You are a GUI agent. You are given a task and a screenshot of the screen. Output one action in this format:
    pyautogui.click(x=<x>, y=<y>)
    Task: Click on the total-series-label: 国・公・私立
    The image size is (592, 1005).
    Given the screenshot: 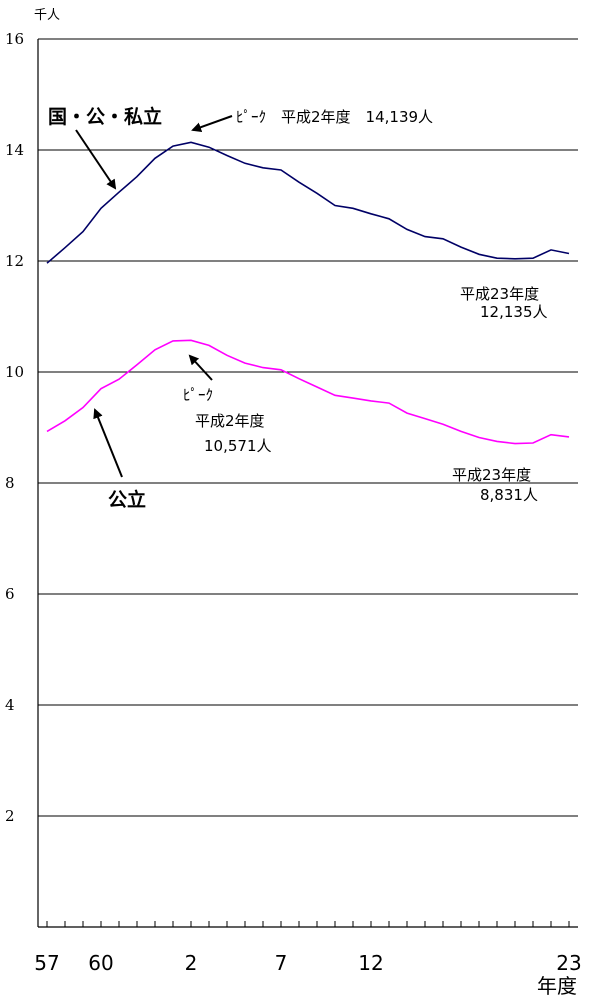 What is the action you would take?
    pyautogui.click(x=105, y=116)
    